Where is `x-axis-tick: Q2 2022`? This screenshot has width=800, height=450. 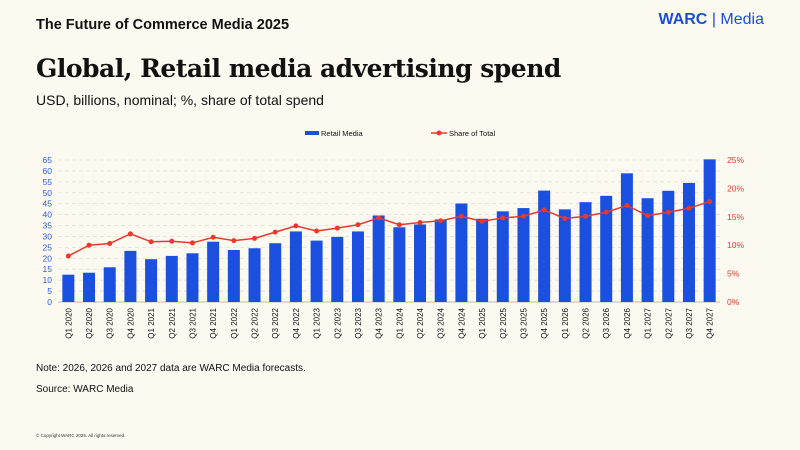
x-axis-tick: Q2 2022 is located at coordinates (255, 322).